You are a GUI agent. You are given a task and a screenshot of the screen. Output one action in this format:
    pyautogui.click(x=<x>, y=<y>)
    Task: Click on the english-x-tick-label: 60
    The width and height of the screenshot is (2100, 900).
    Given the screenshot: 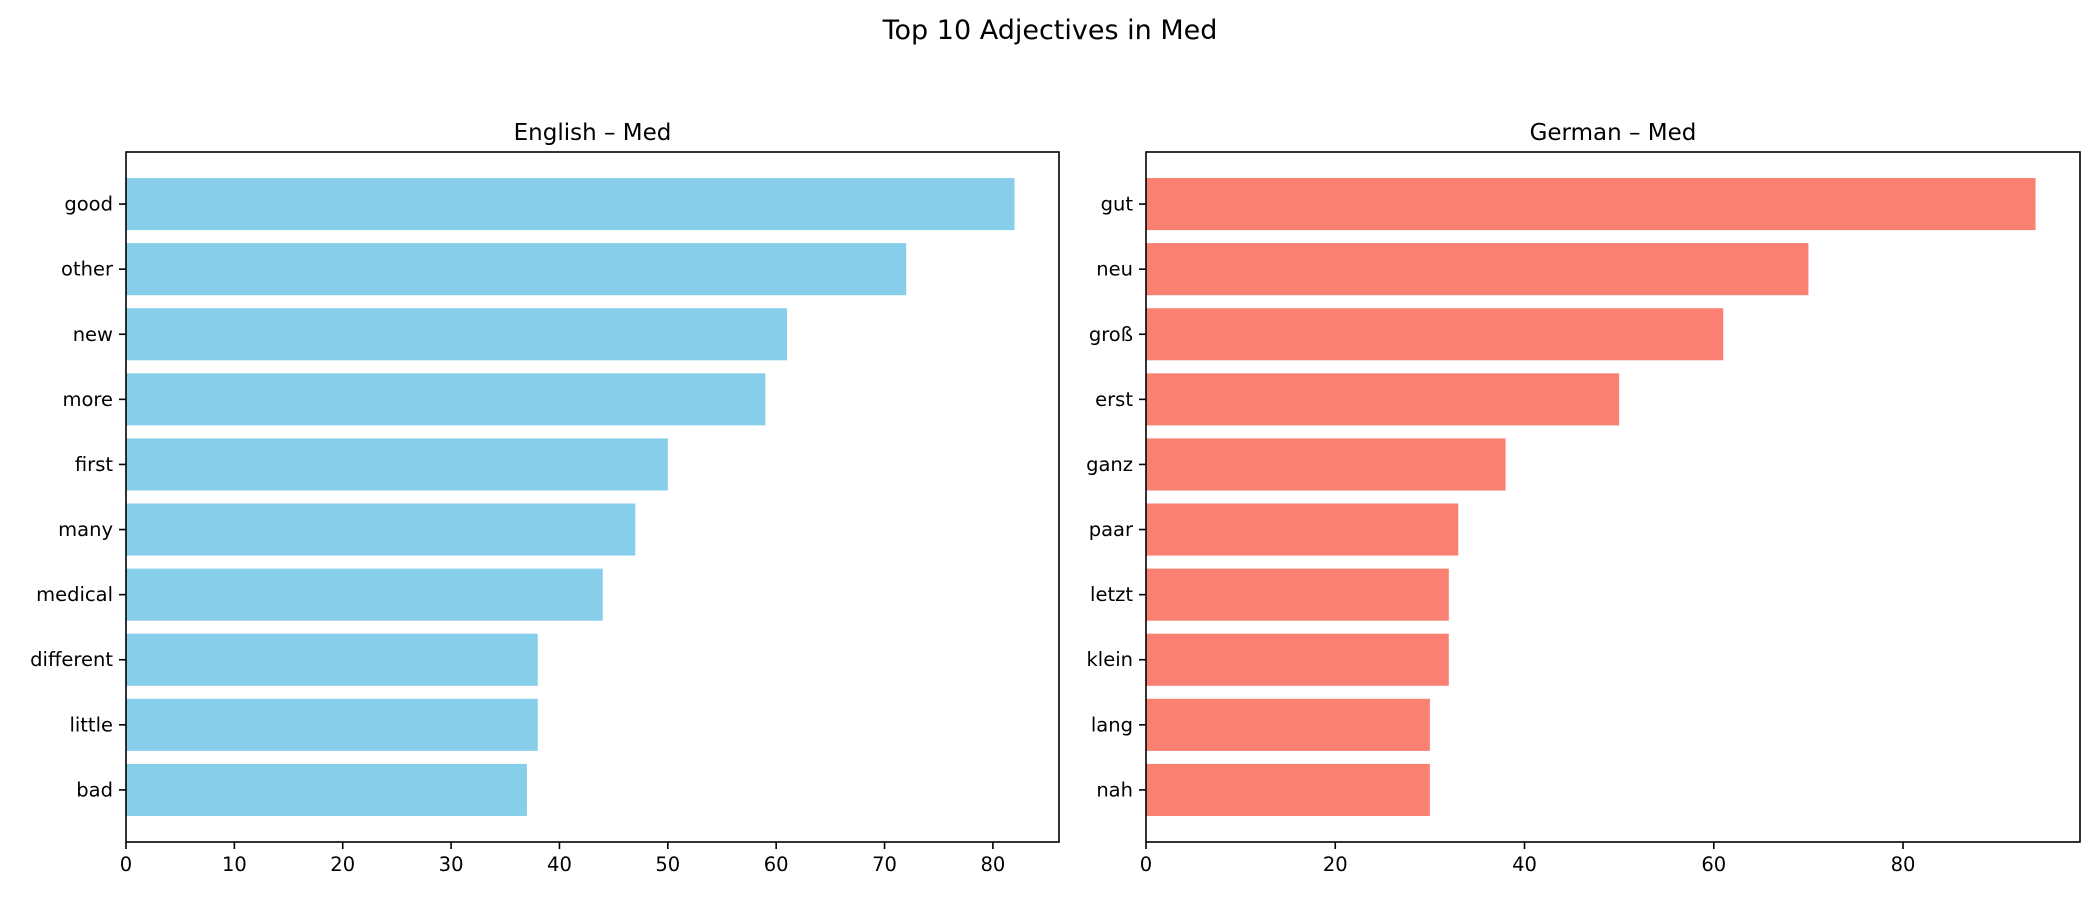 What is the action you would take?
    pyautogui.click(x=776, y=864)
    